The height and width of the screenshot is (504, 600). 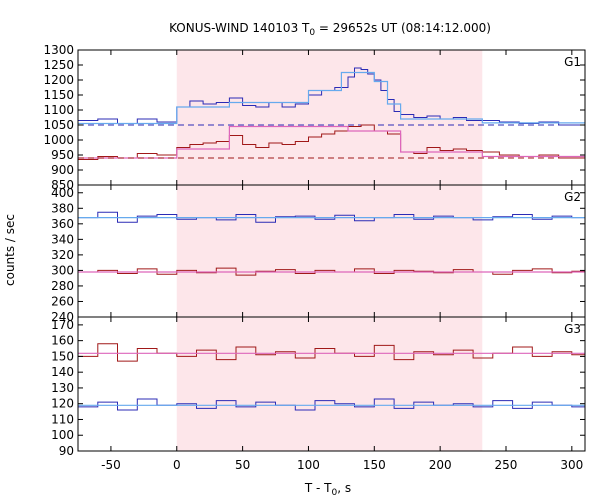 I want to click on y-tick-label: 1300, so click(x=58, y=50).